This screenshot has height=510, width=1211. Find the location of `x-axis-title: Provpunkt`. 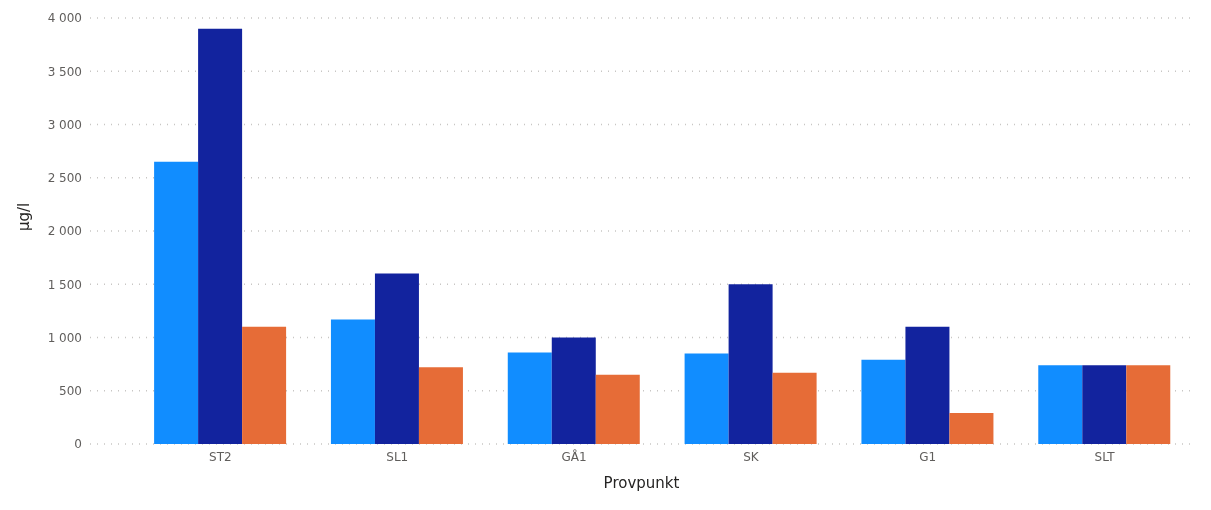

x-axis-title: Provpunkt is located at coordinates (641, 483).